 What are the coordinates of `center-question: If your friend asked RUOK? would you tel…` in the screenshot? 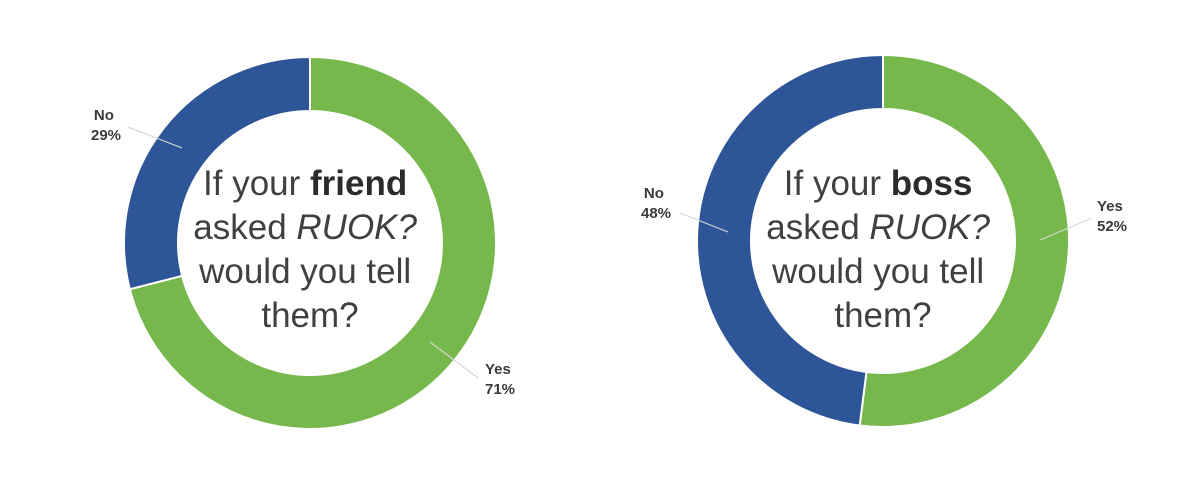 It's located at (309, 249).